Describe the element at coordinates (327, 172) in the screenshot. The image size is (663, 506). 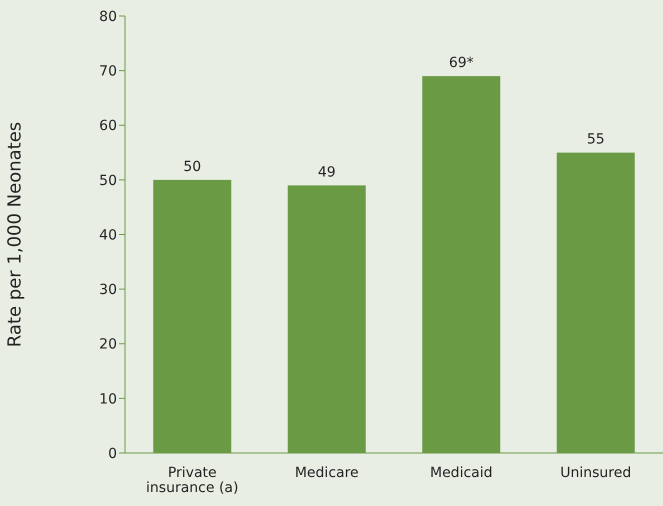
I see `data-label: 49` at that location.